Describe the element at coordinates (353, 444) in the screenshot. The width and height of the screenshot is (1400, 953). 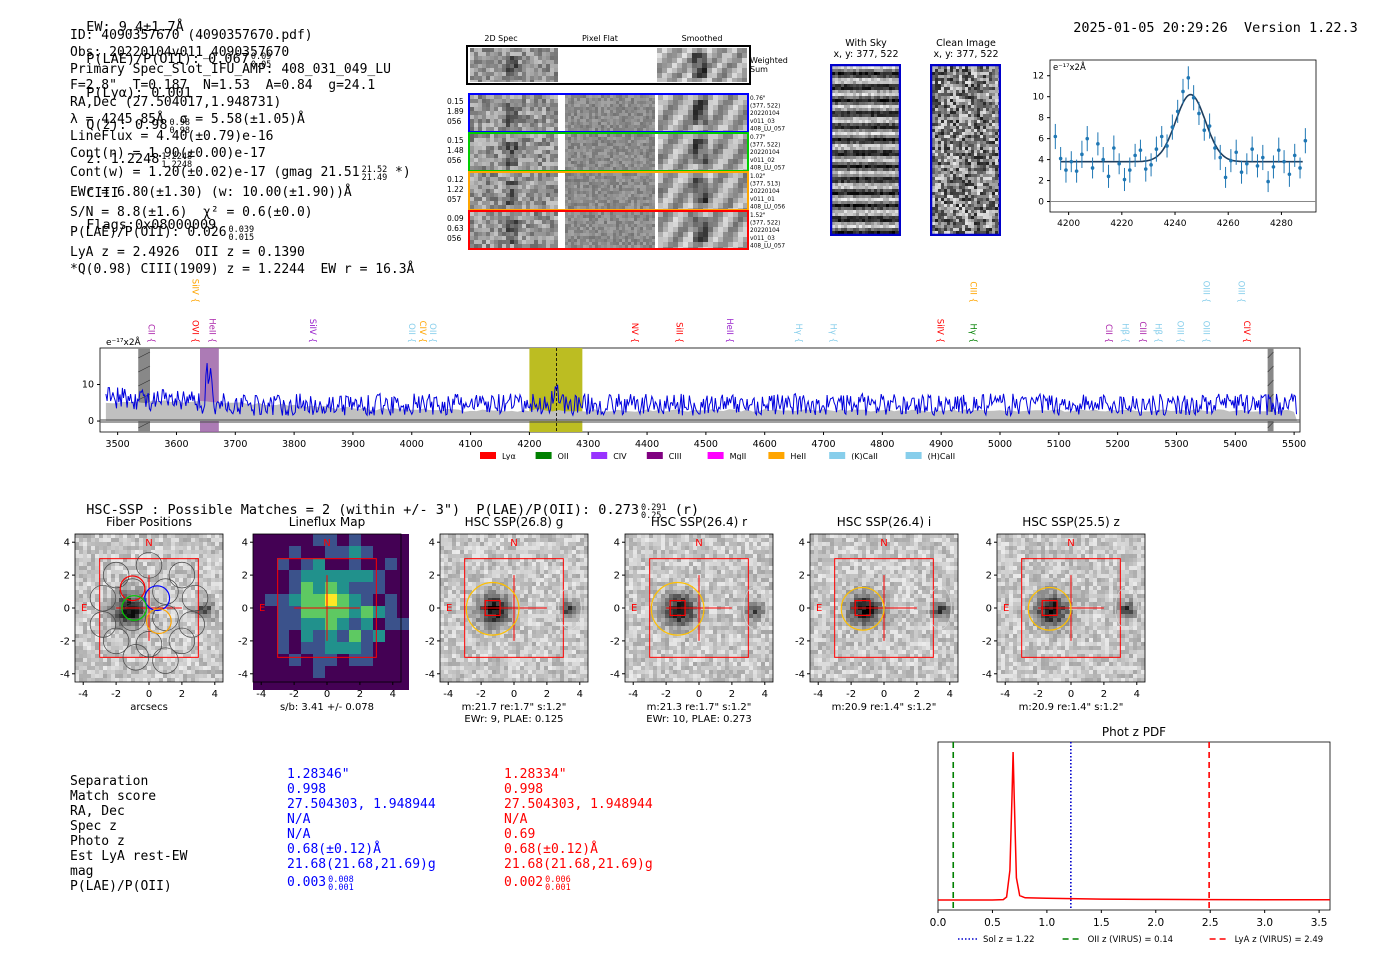
I see `spectrum-xtick: 3900` at that location.